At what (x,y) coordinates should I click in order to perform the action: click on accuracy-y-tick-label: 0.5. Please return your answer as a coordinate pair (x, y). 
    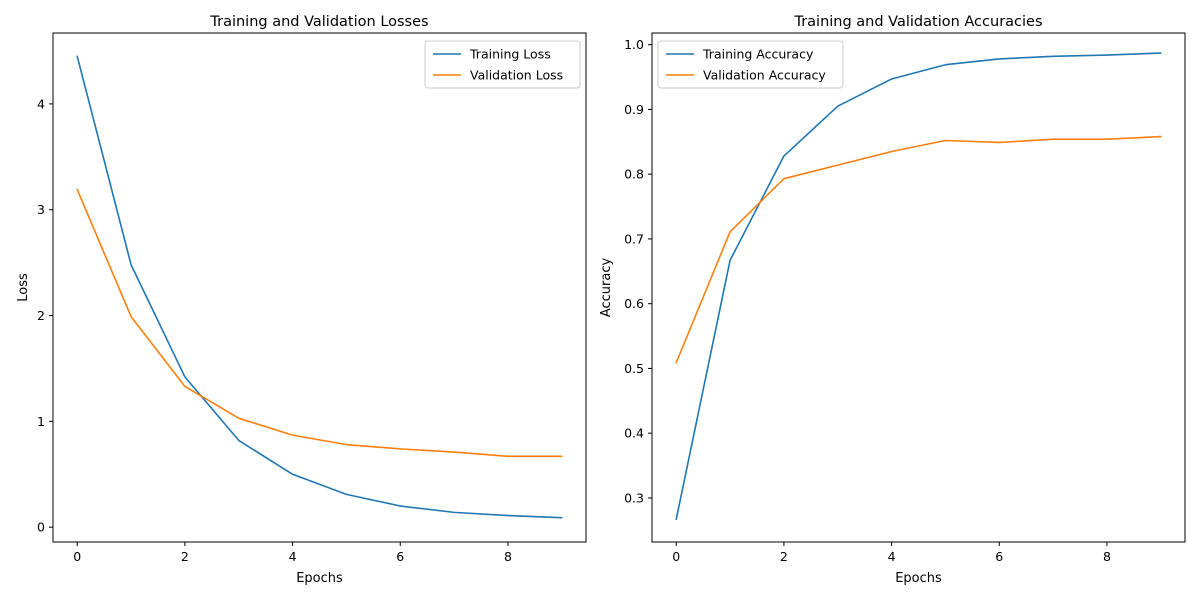
    Looking at the image, I should click on (634, 368).